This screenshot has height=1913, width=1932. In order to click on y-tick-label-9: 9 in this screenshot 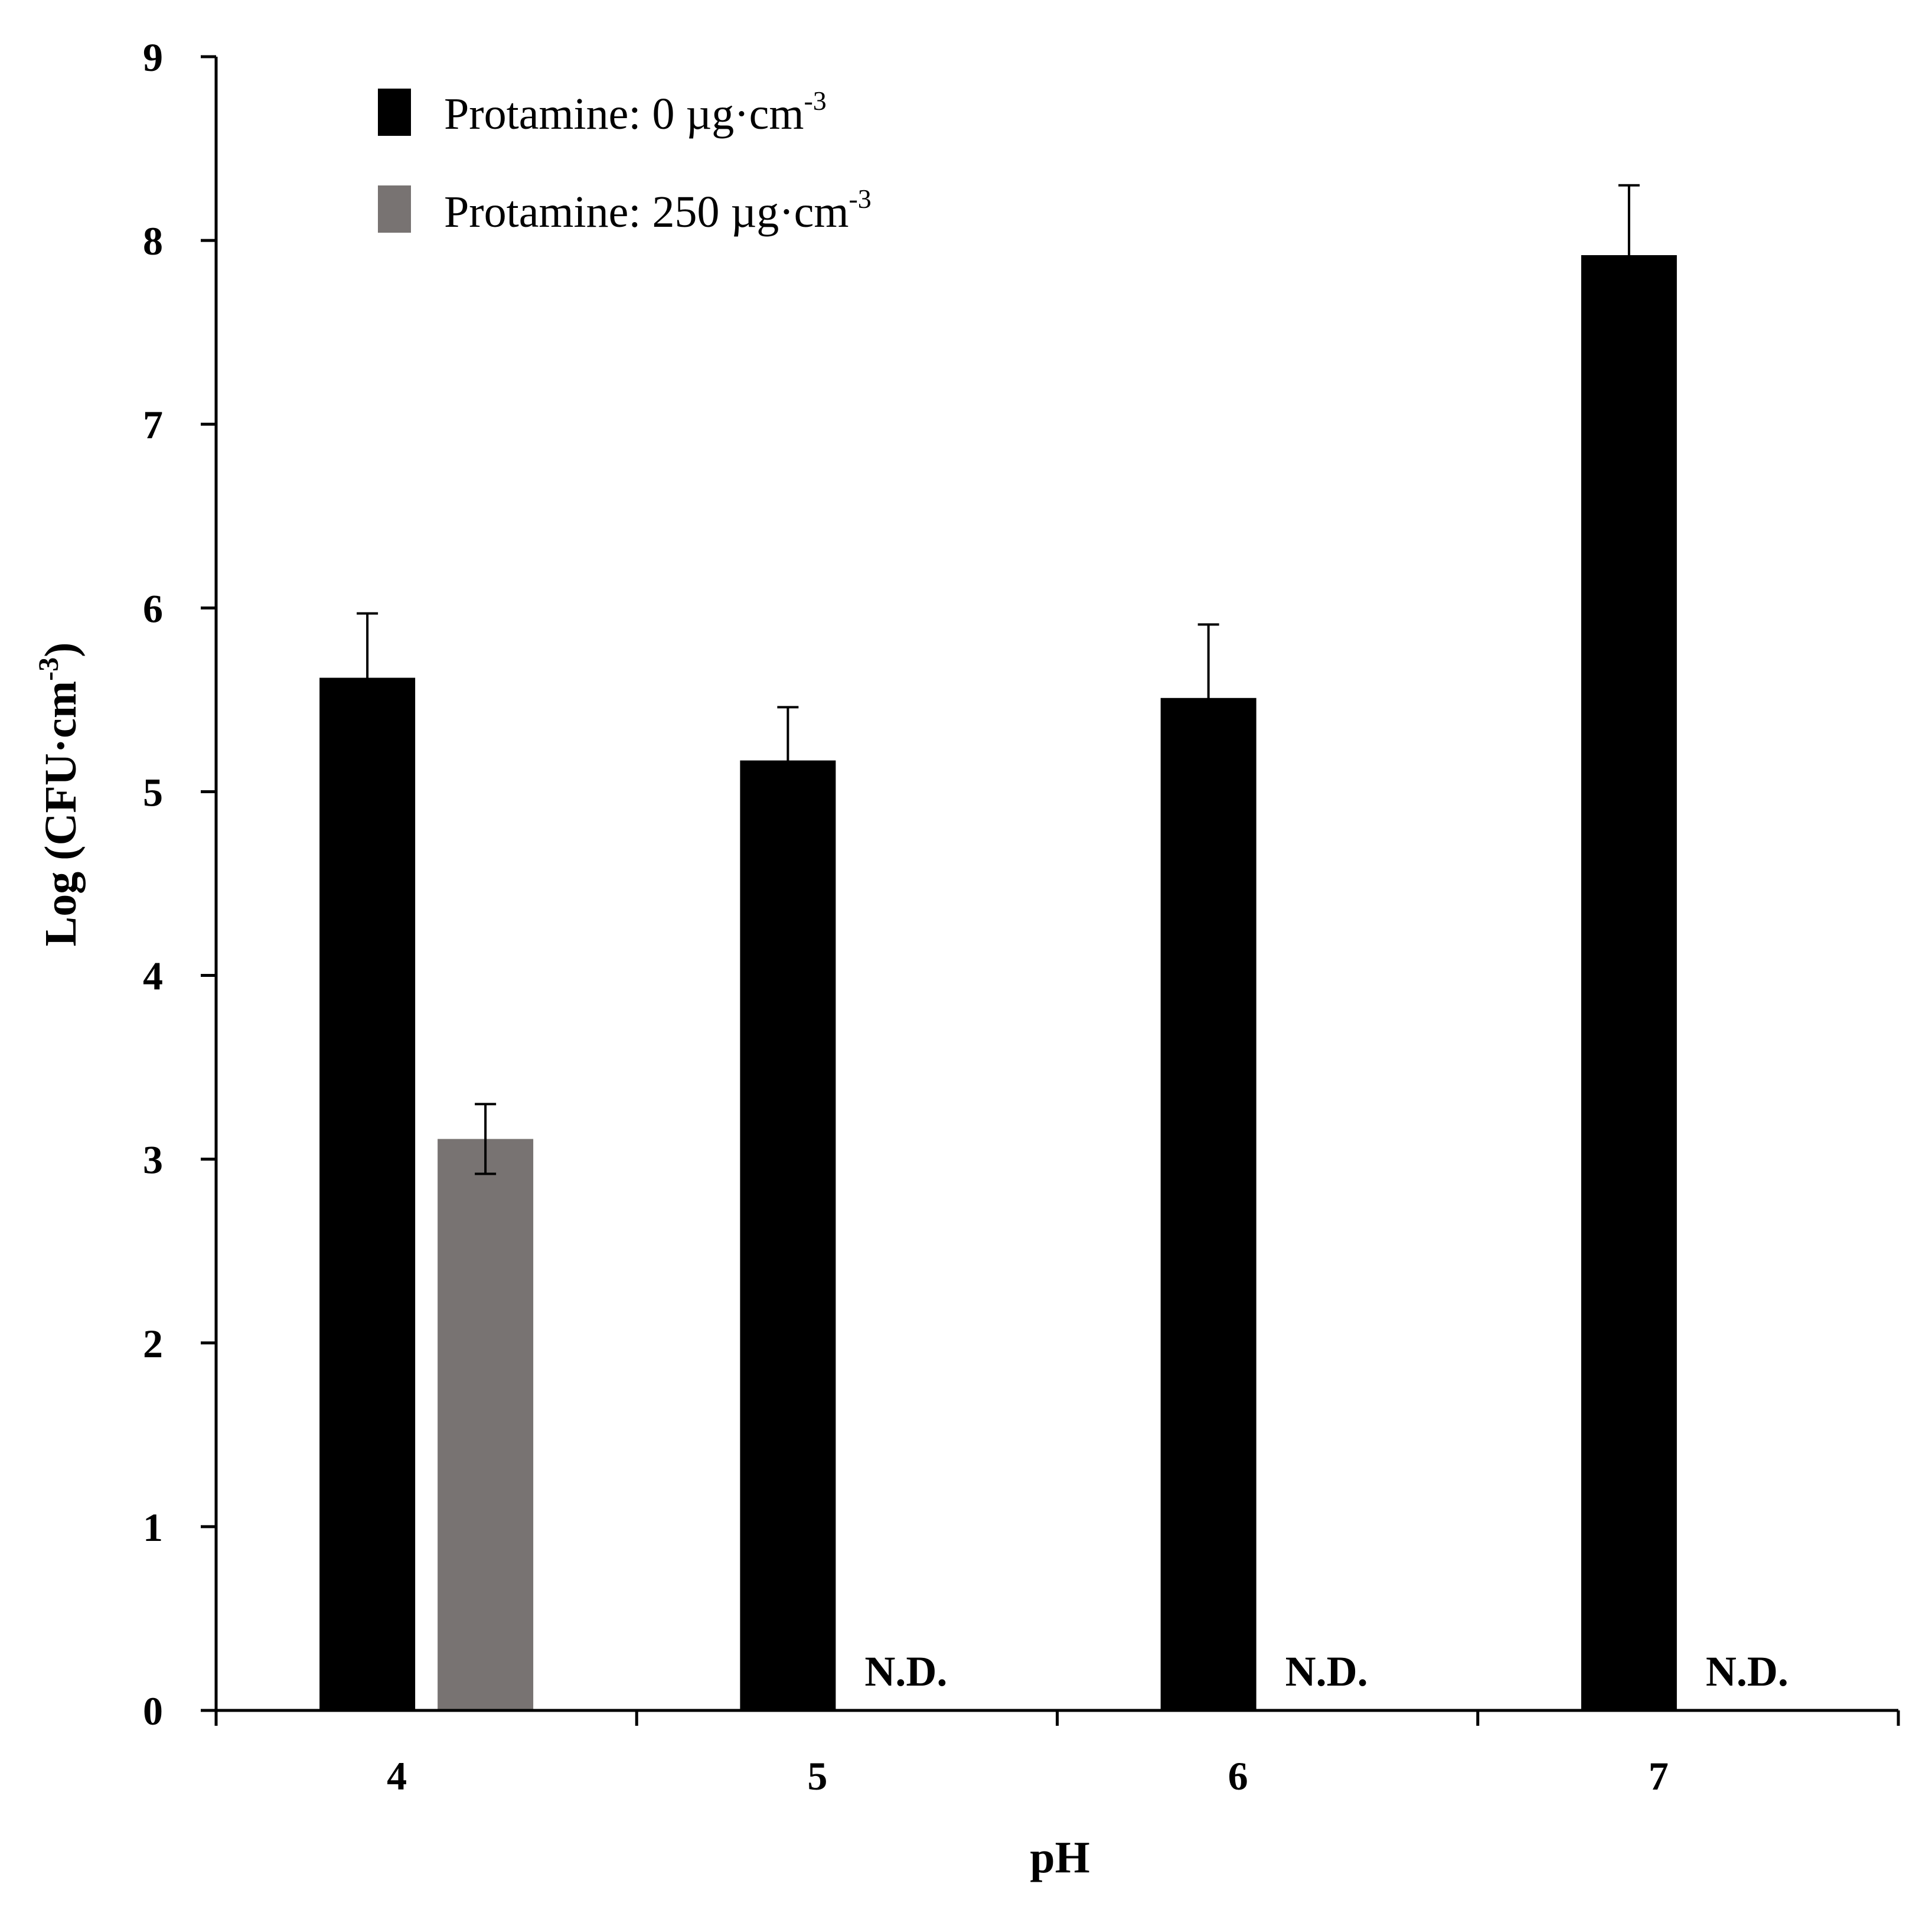, I will do `click(153, 57)`.